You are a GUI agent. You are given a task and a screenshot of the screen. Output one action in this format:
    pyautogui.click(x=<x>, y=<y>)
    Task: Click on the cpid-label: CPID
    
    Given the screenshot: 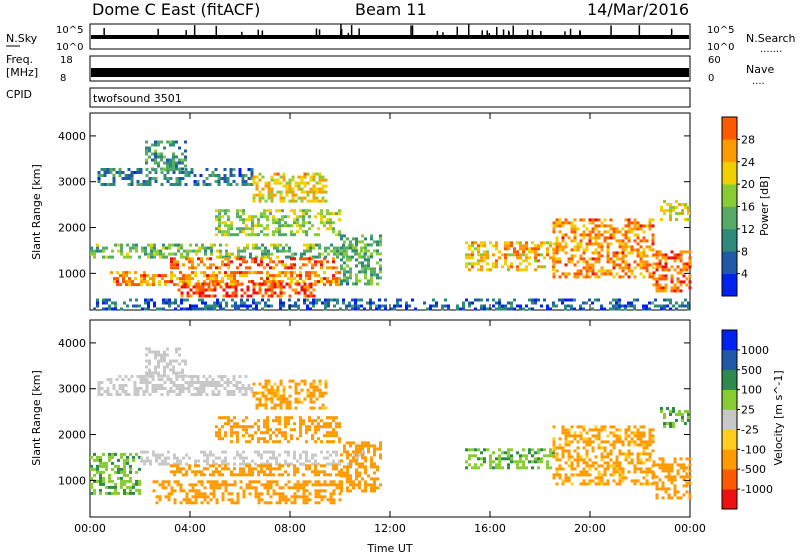 What is the action you would take?
    pyautogui.click(x=19, y=94)
    